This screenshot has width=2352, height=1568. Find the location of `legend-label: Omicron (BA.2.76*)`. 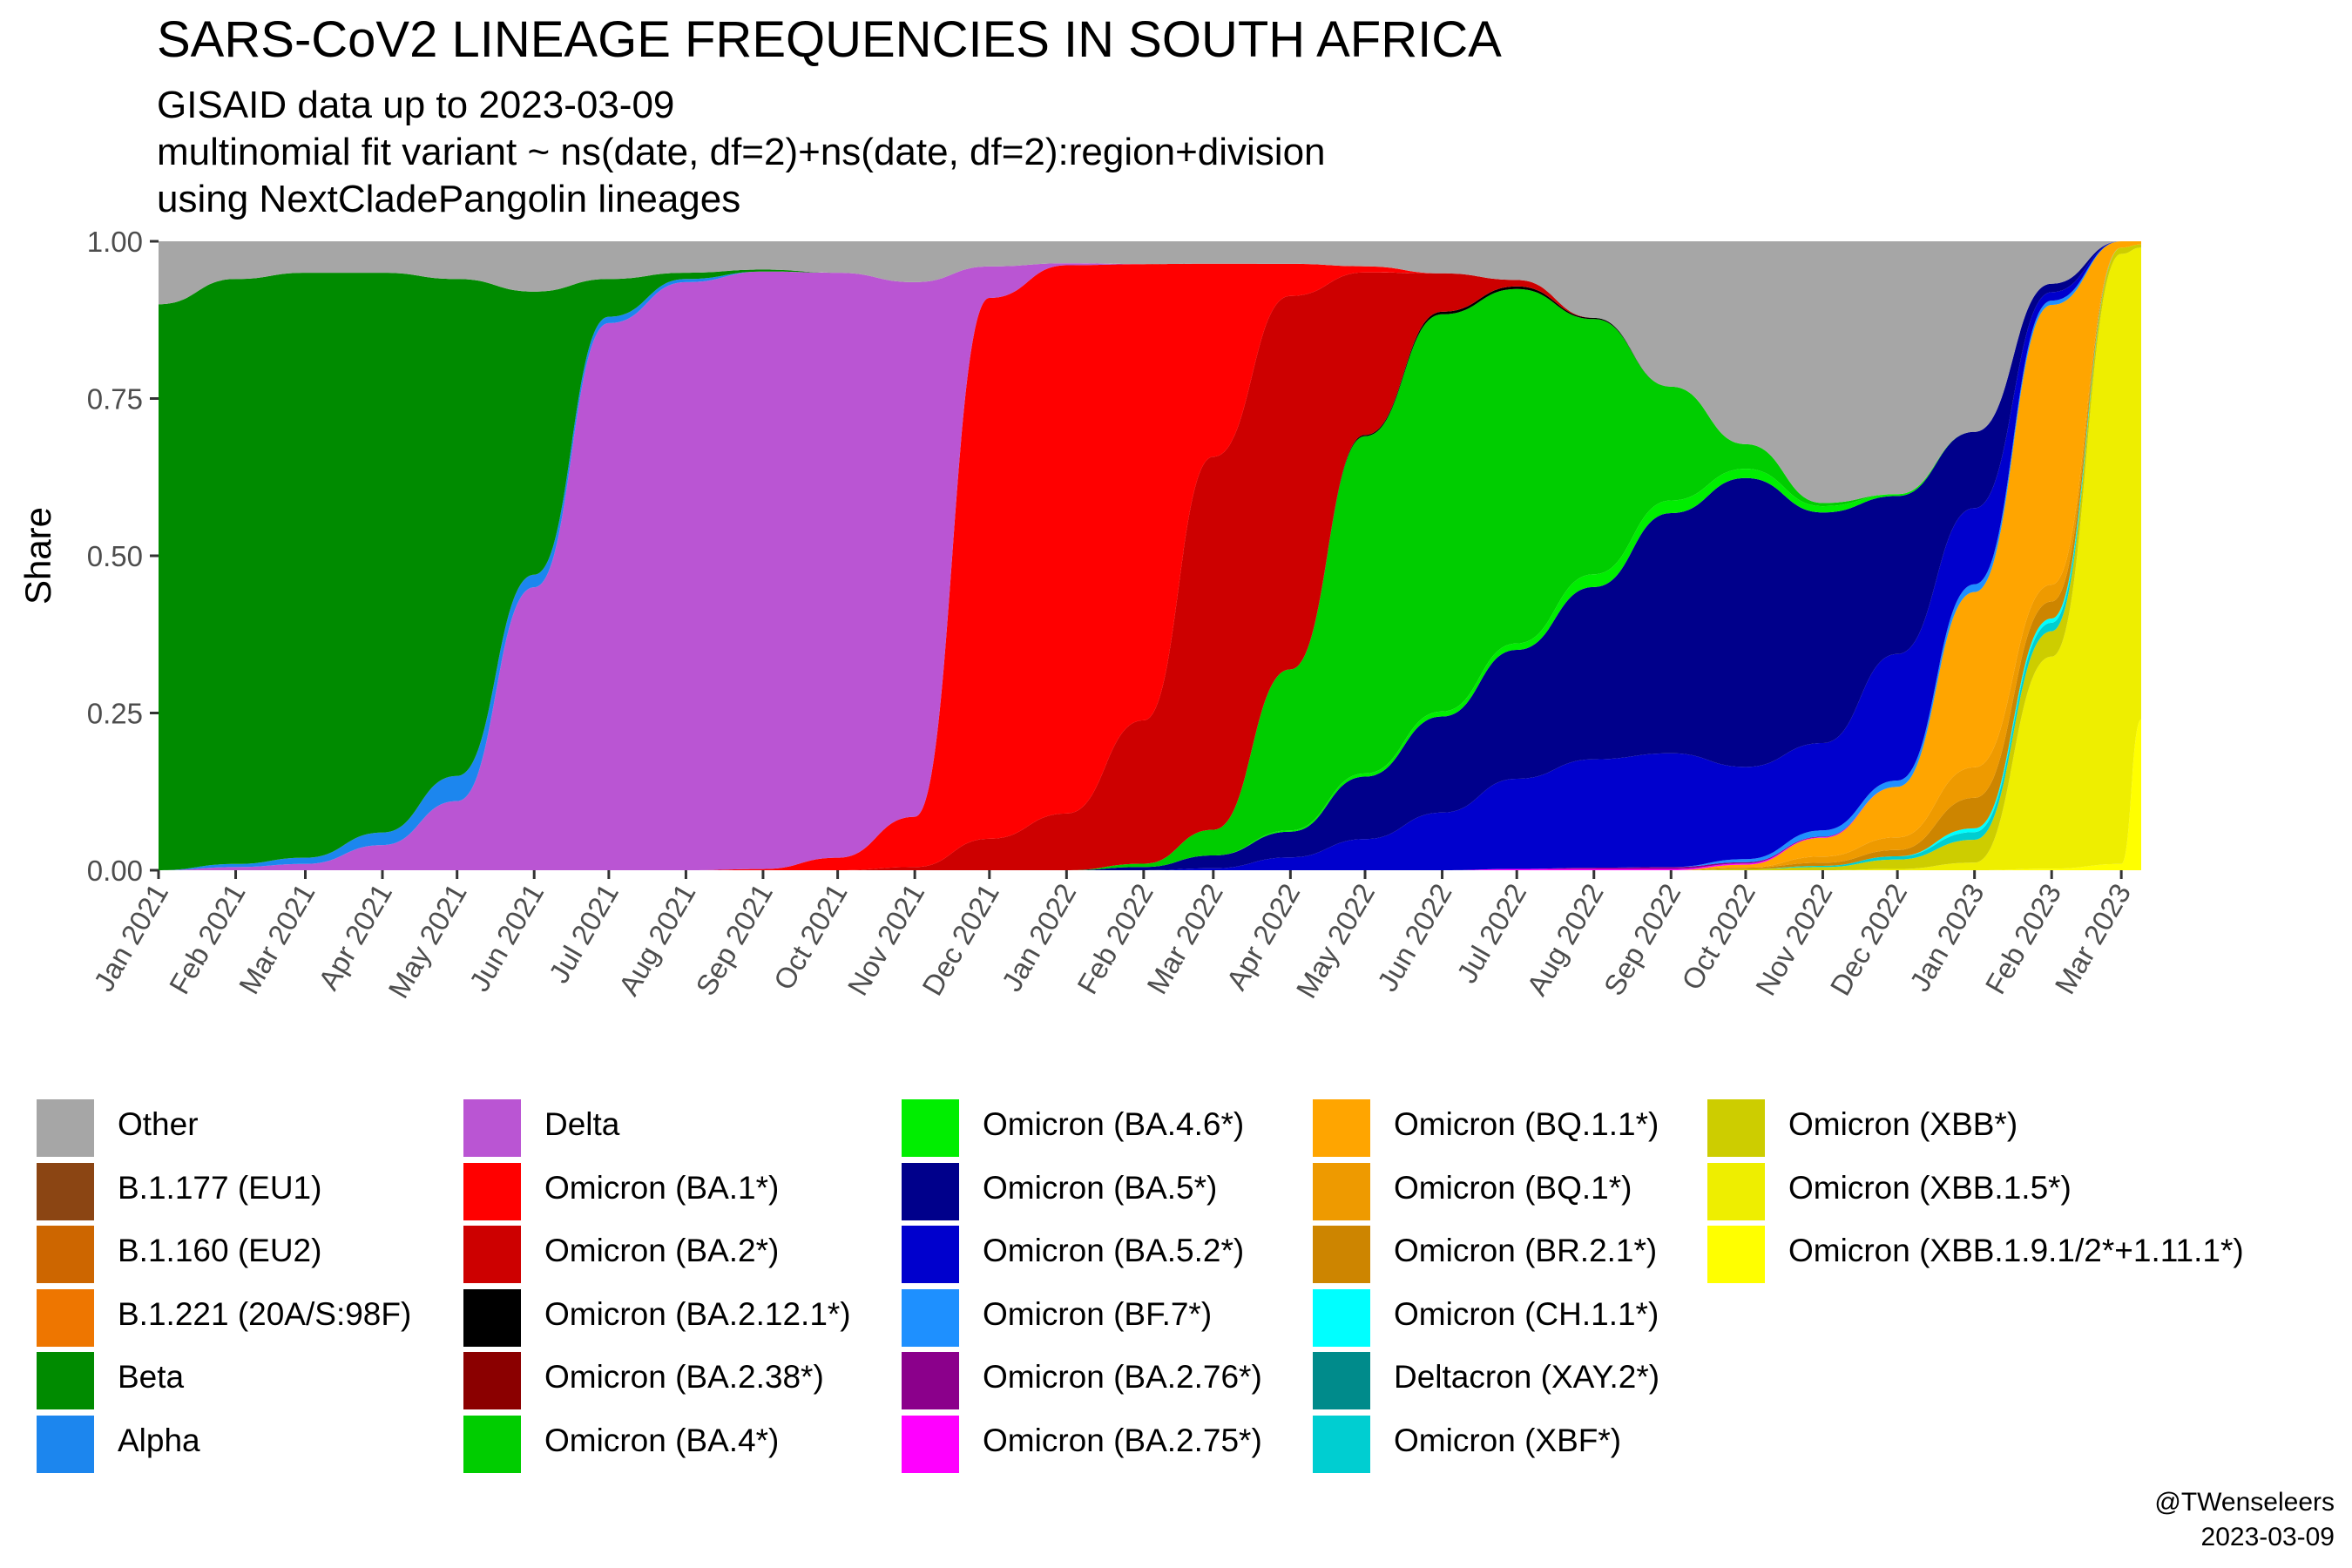

legend-label: Omicron (BA.2.76*) is located at coordinates (1122, 1377).